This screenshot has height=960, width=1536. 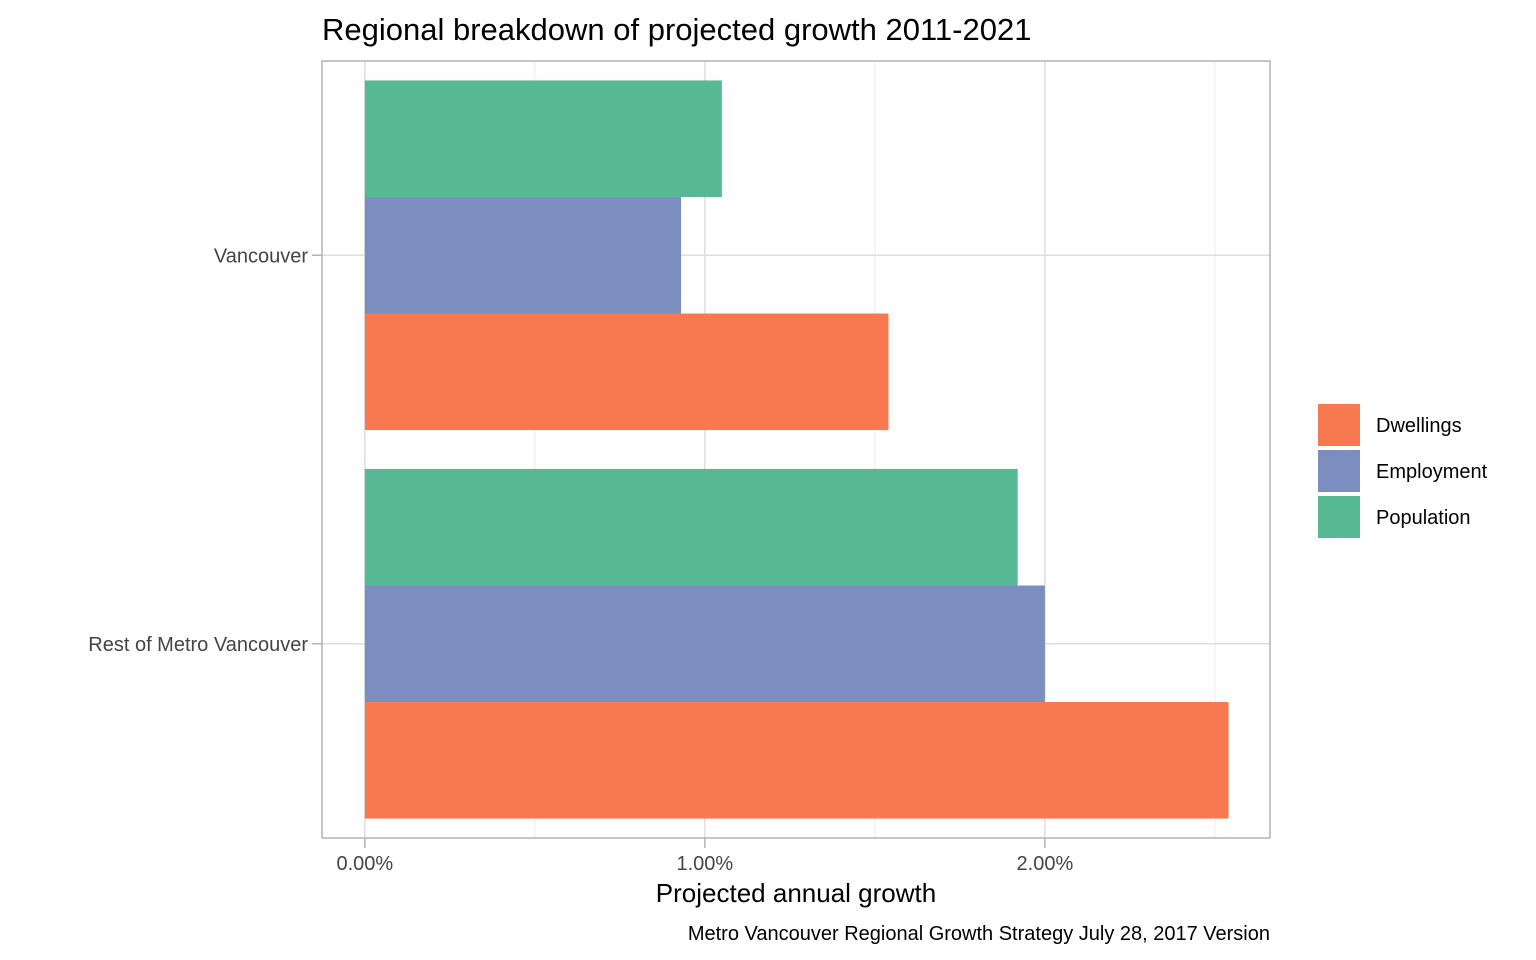 What do you see at coordinates (198, 645) in the screenshot?
I see `y-tick-label: Rest of Metro Vancouver` at bounding box center [198, 645].